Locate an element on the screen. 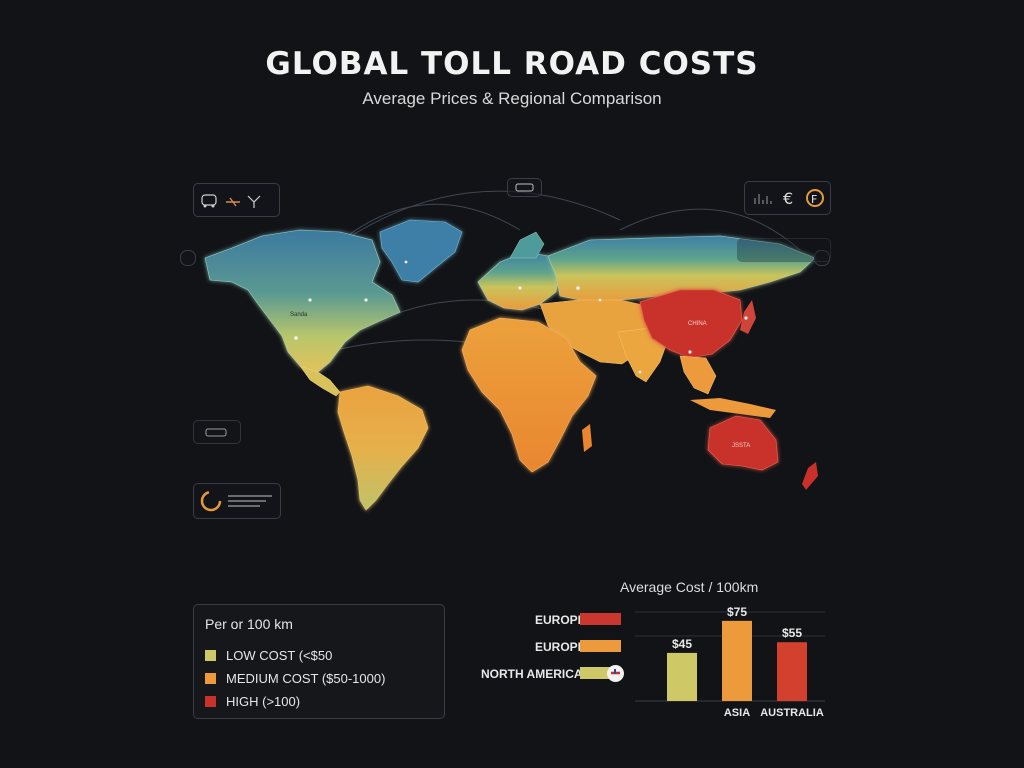  china-shape is located at coordinates (691, 324).